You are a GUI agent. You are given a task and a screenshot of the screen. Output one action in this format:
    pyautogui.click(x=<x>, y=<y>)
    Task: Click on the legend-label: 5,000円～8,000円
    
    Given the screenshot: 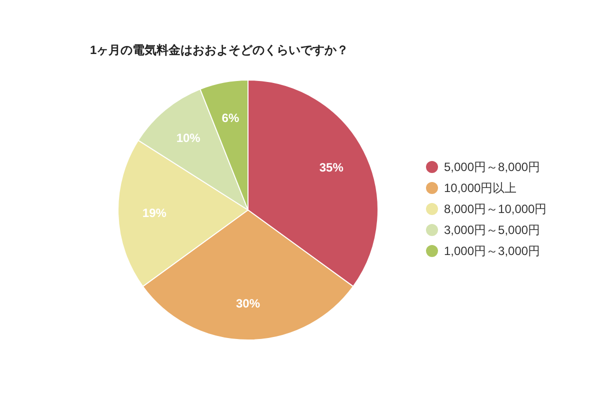 What is the action you would take?
    pyautogui.click(x=492, y=167)
    